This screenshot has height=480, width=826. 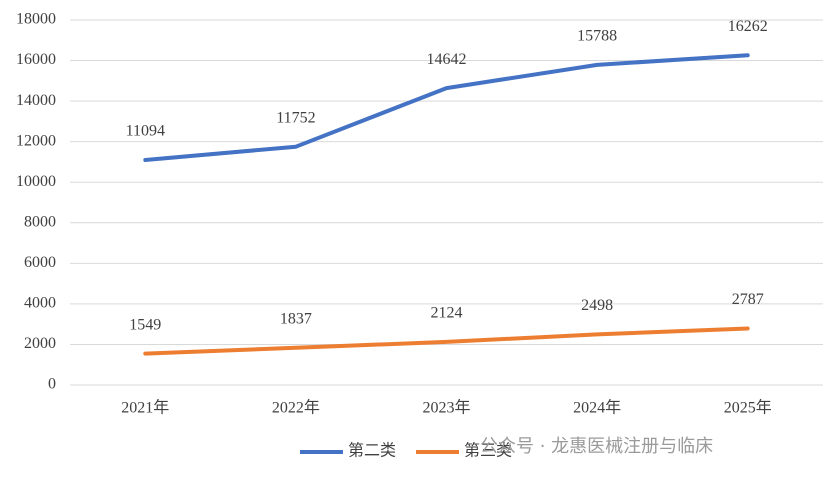 What do you see at coordinates (36, 181) in the screenshot?
I see `y-tick-label: 10000` at bounding box center [36, 181].